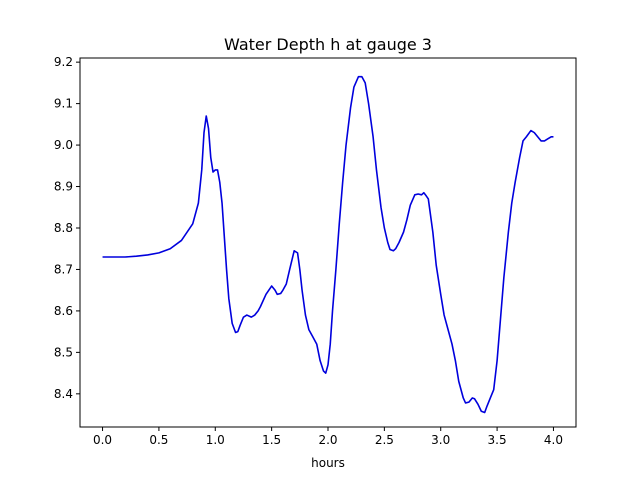  I want to click on x-tick-label: 2.0, so click(327, 440).